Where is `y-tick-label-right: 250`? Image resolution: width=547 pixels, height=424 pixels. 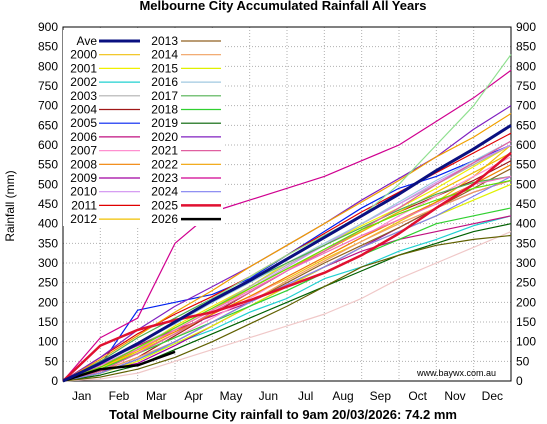
y-tick-label-right: 250 is located at coordinates (526, 283).